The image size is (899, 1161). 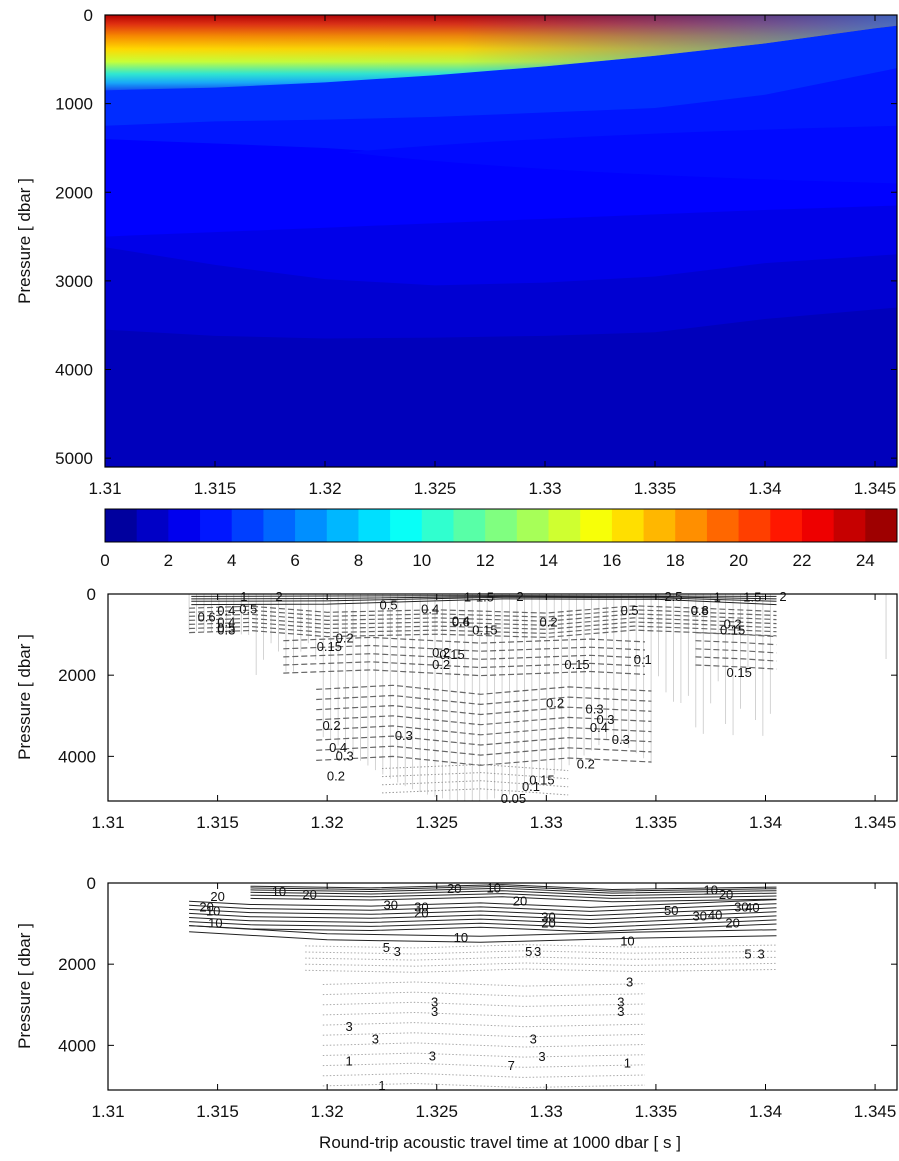 I want to click on colorbar-tick-label: 8, so click(x=358, y=560).